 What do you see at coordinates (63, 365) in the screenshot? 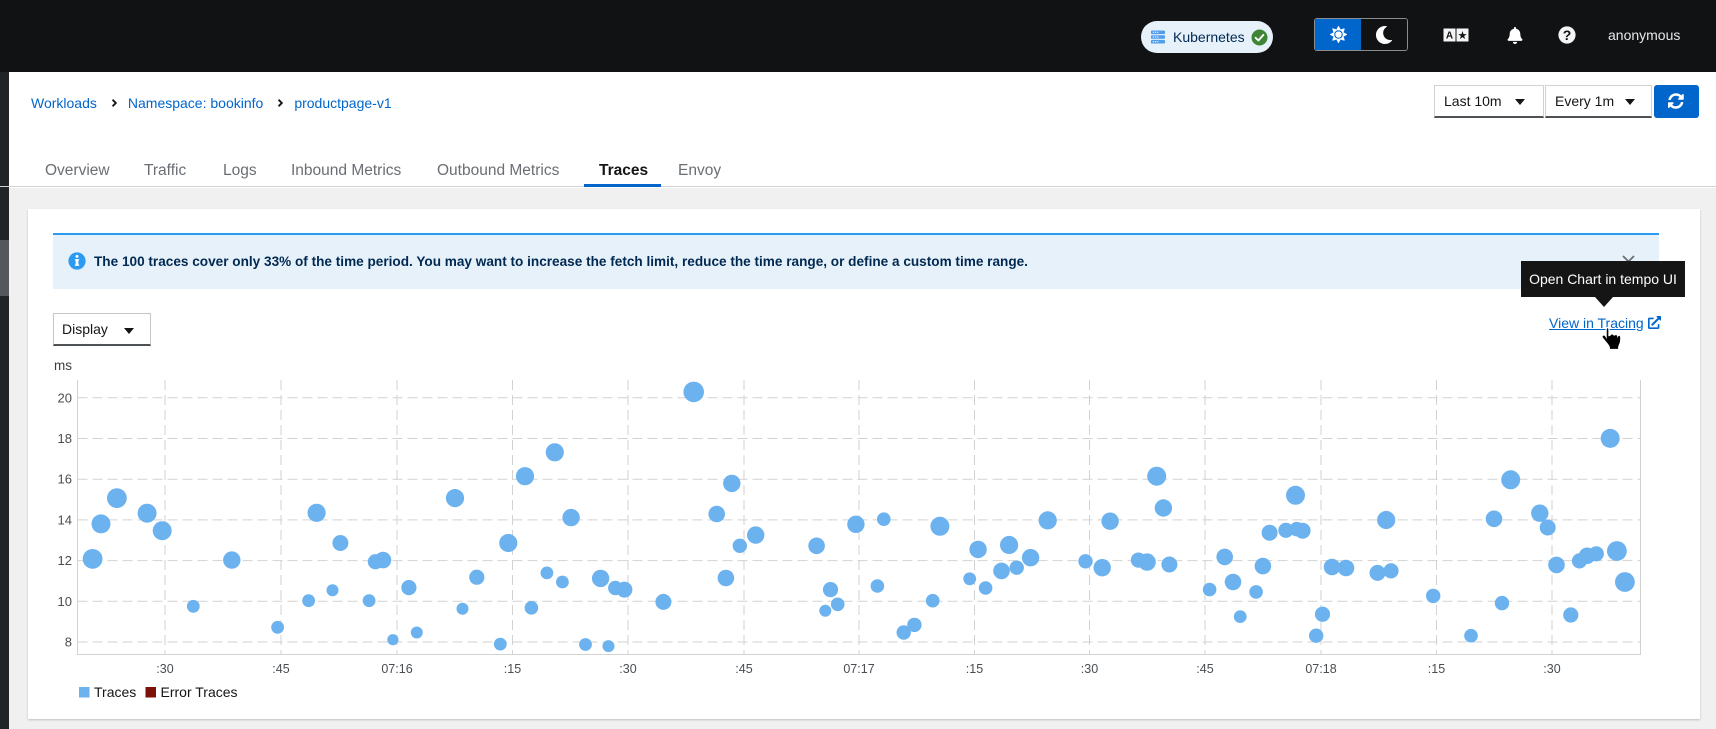
I see `svg-text: ms` at bounding box center [63, 365].